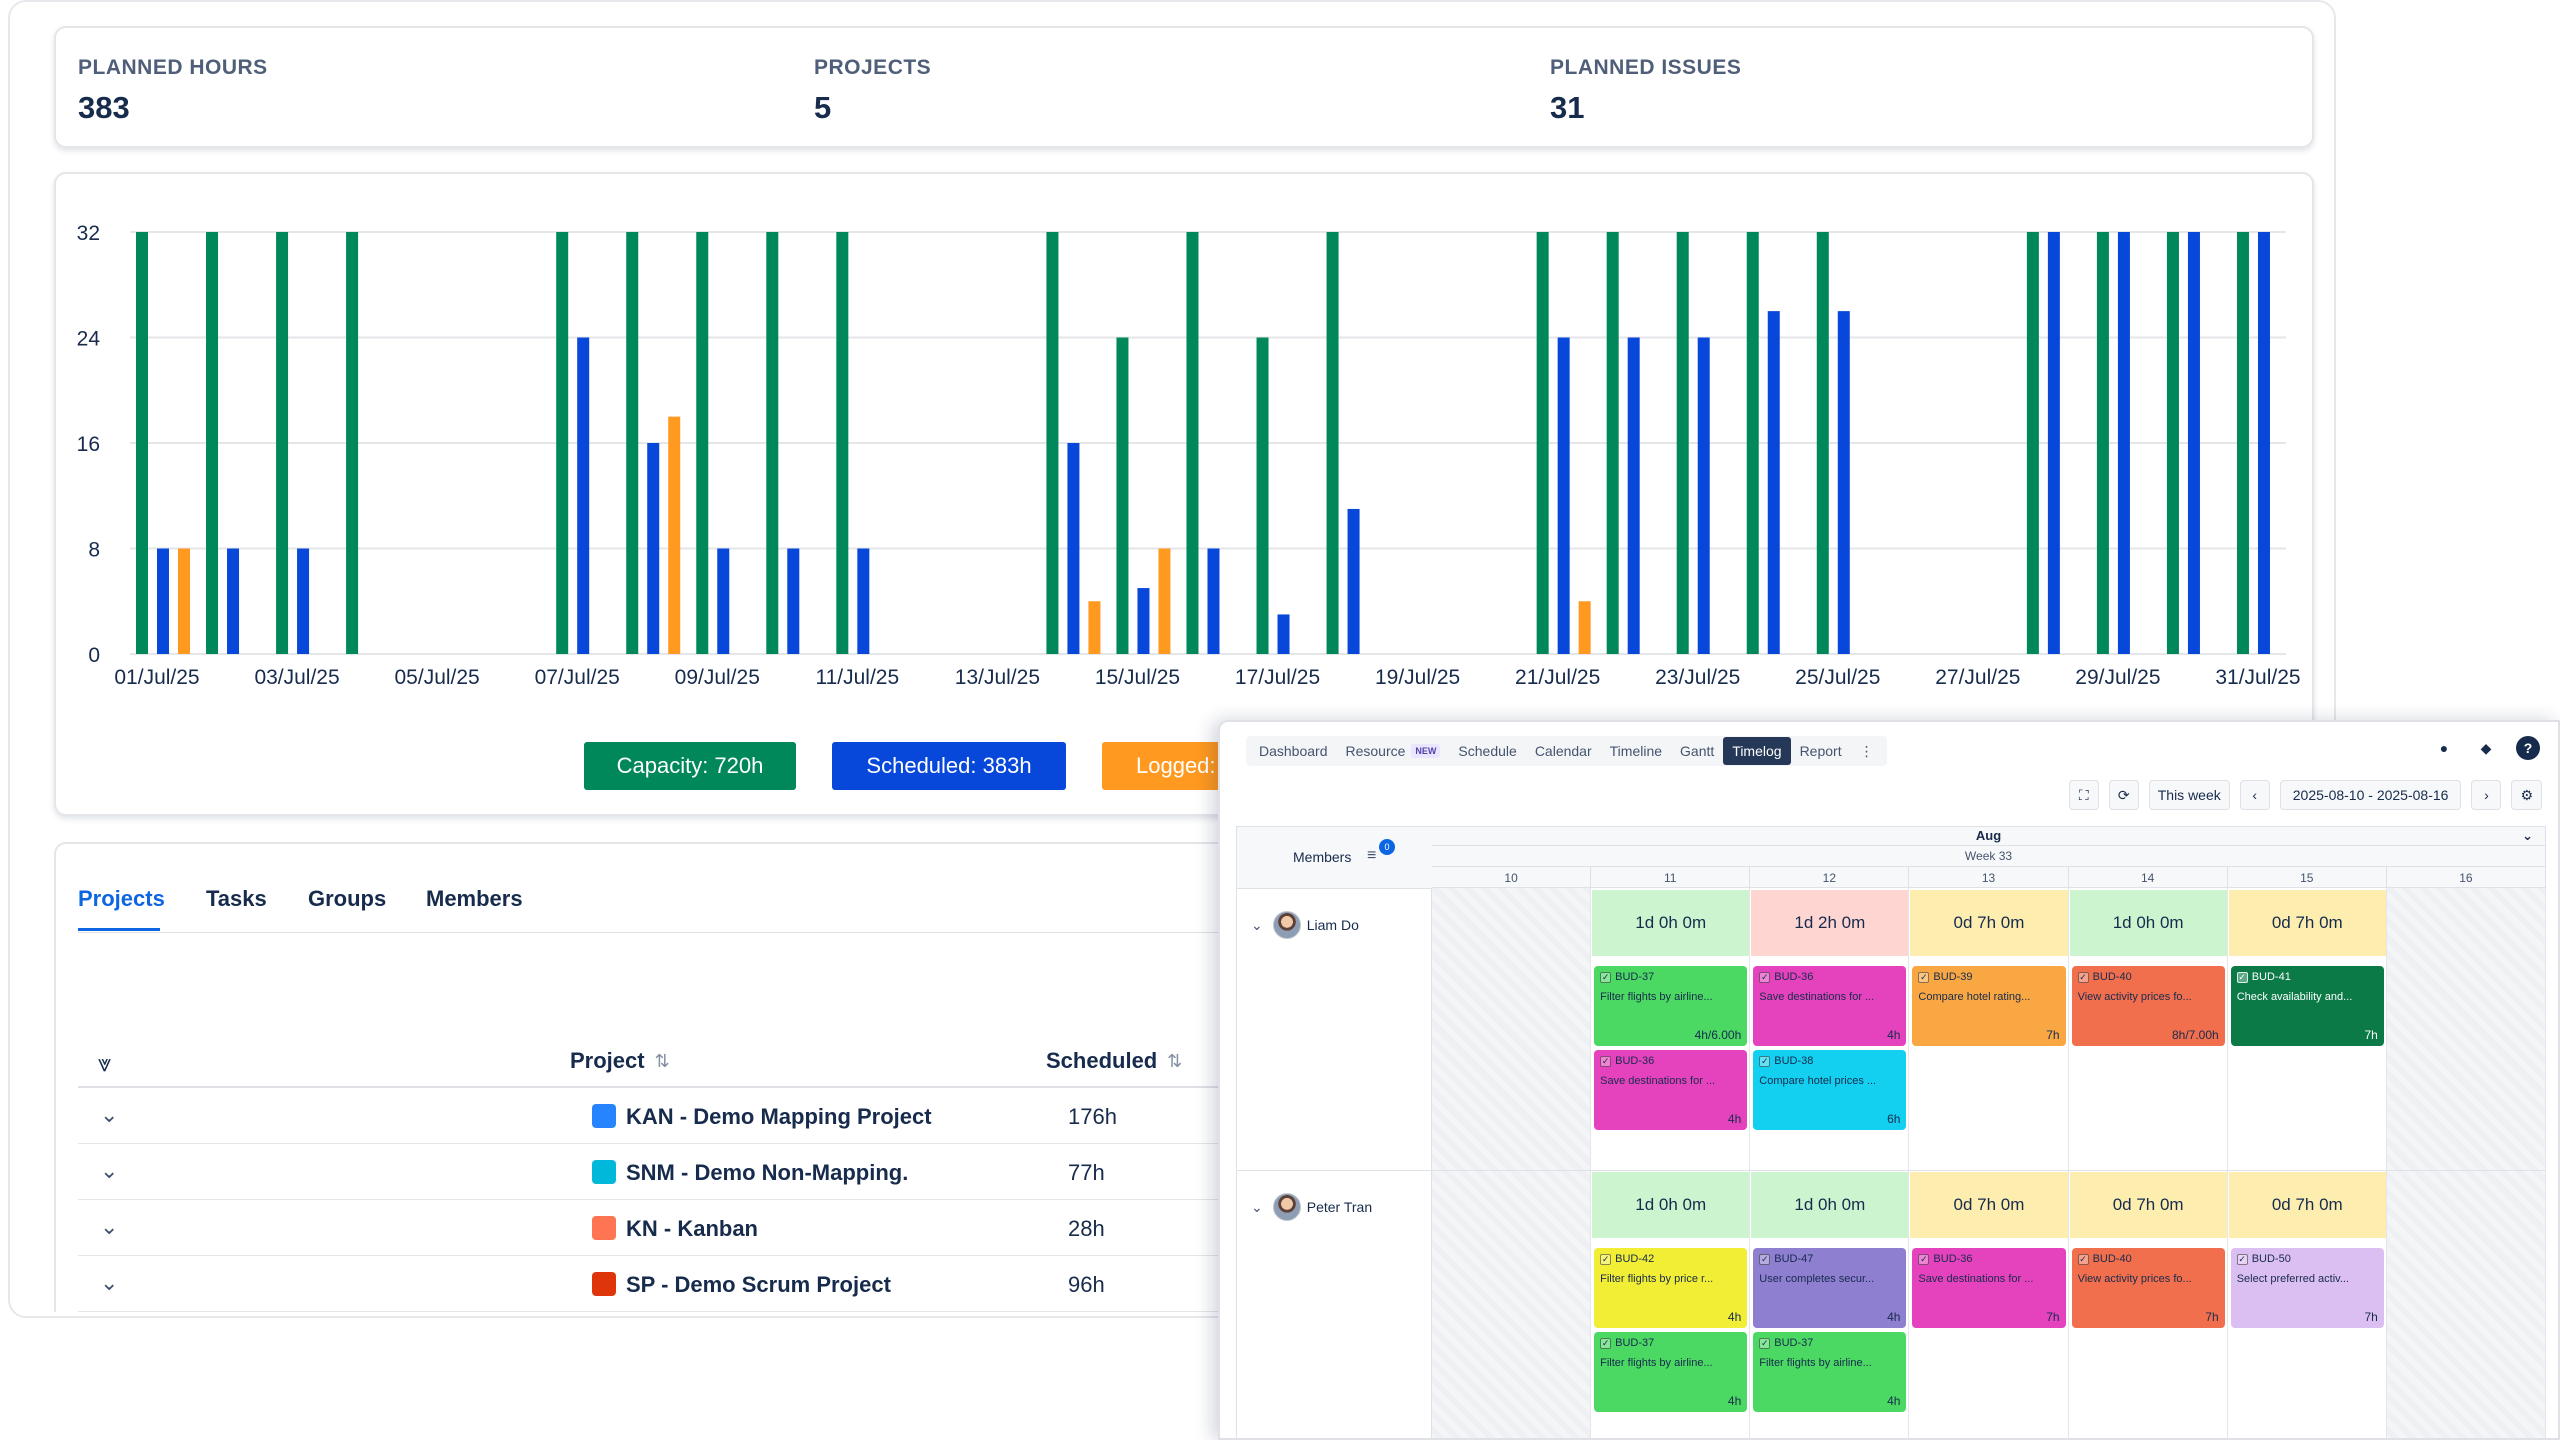 The image size is (2560, 1440). What do you see at coordinates (88, 233) in the screenshot?
I see `y-tick-label: 32` at bounding box center [88, 233].